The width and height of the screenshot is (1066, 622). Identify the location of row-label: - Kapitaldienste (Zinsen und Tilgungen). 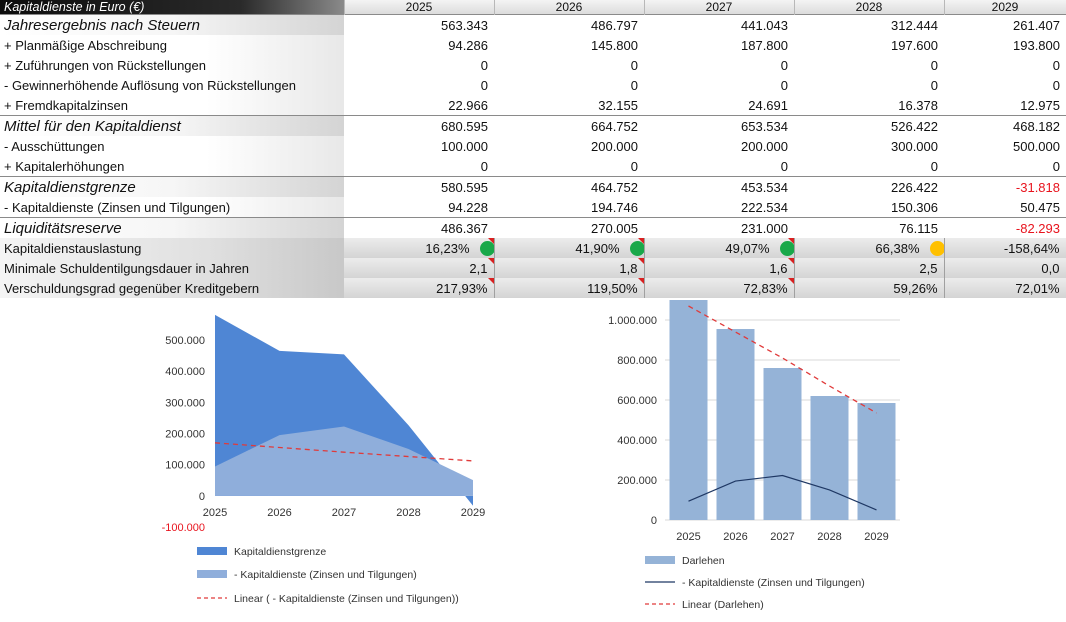
(172, 207).